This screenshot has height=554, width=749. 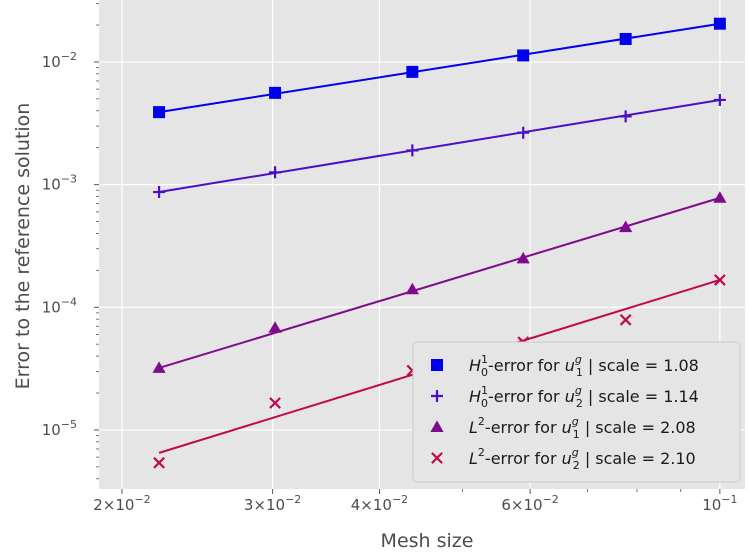 What do you see at coordinates (23, 246) in the screenshot?
I see `y-axis-title: Error to the reference solution` at bounding box center [23, 246].